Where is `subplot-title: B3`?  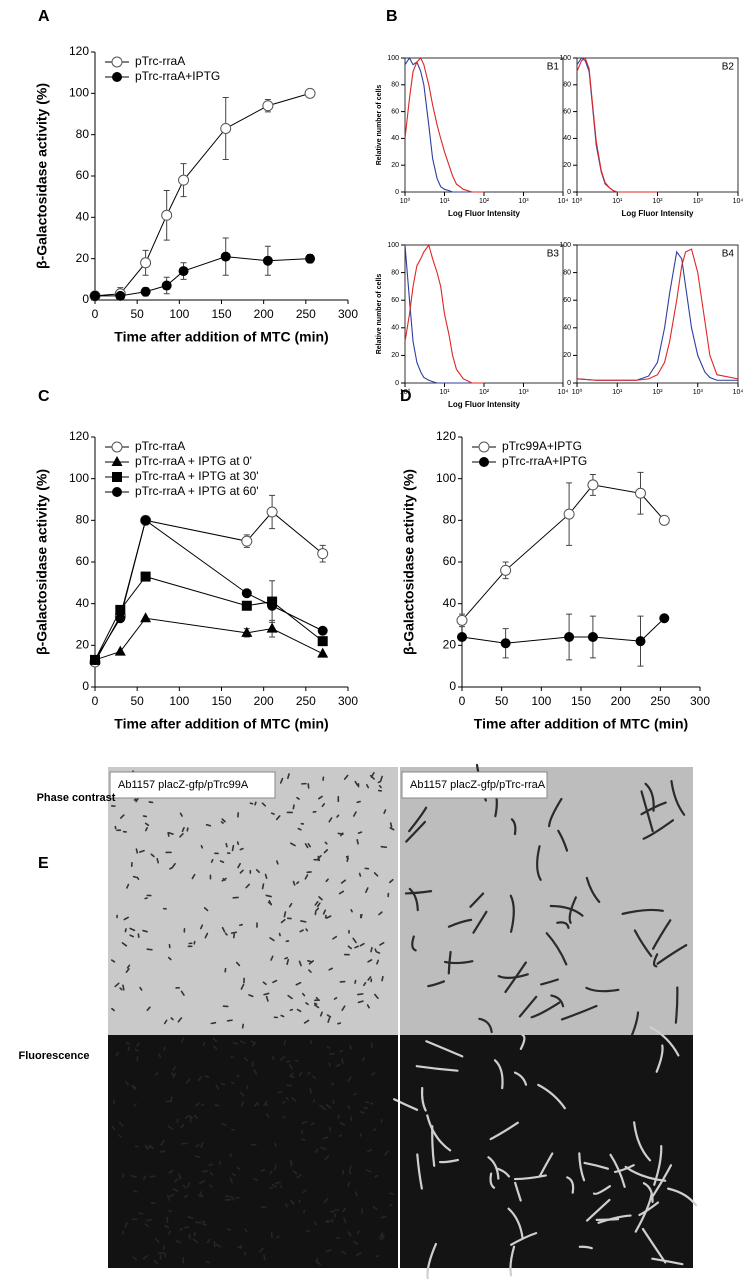
subplot-title: B3 is located at coordinates (553, 254).